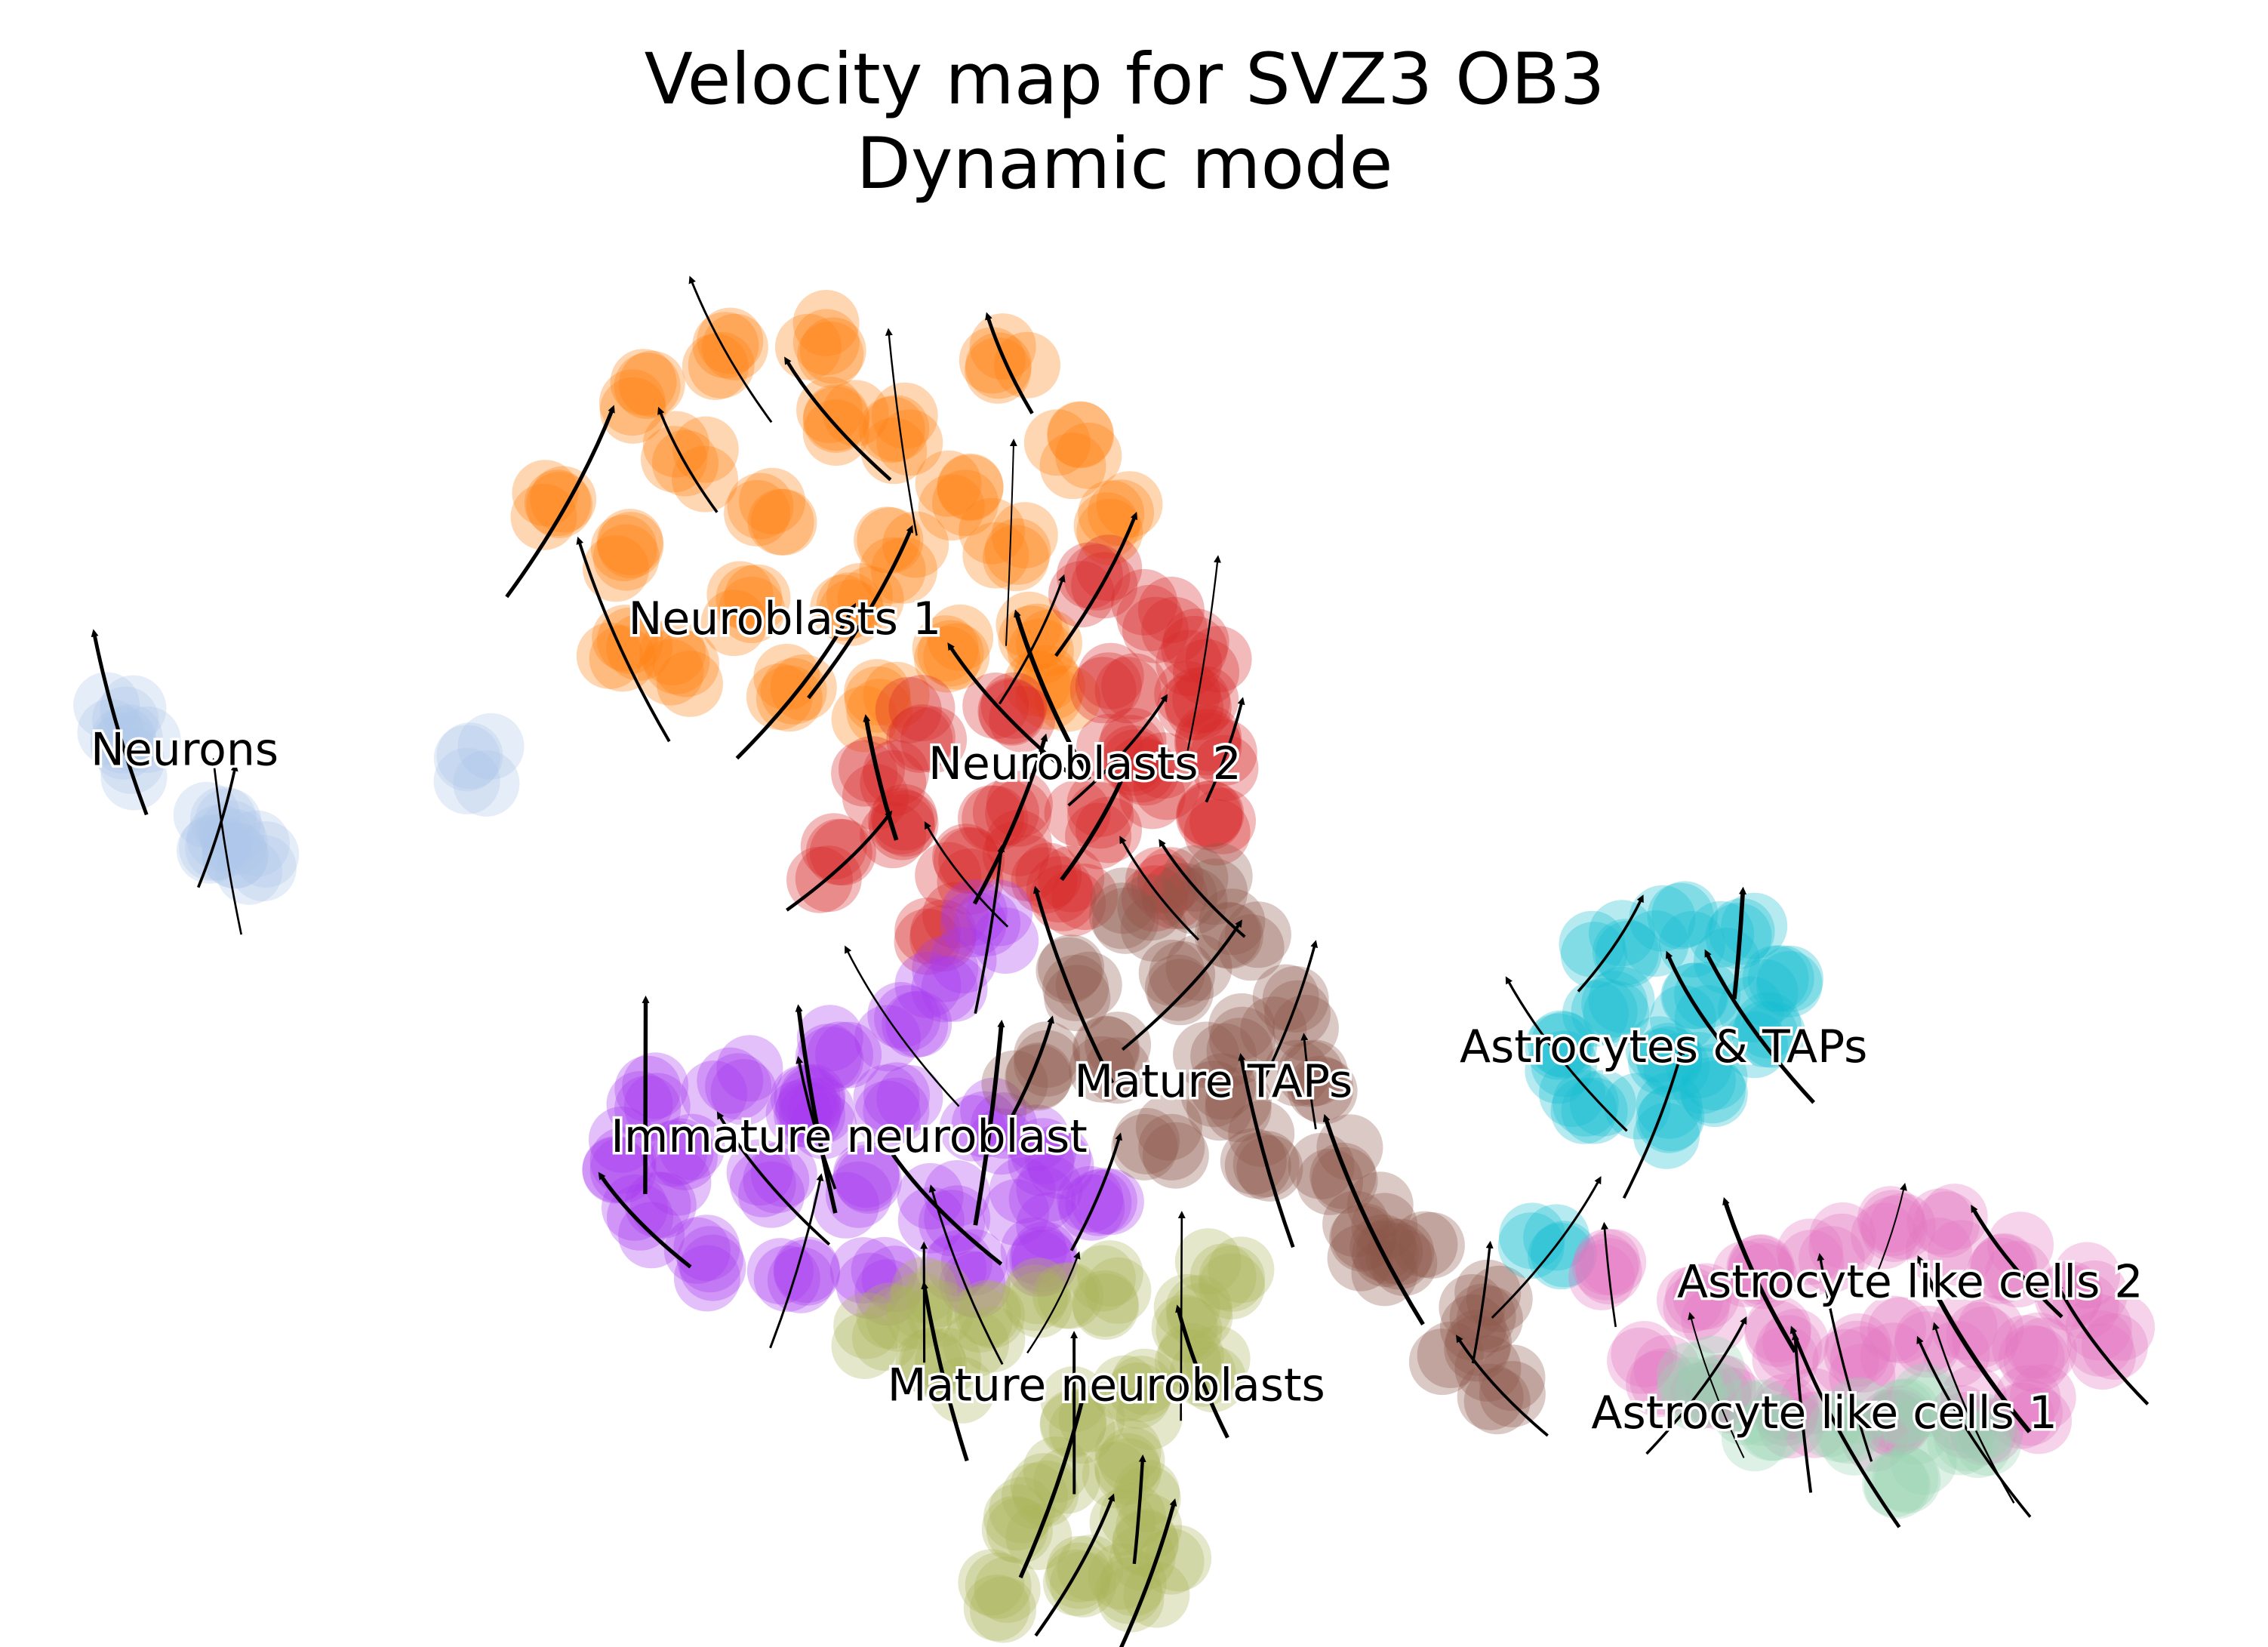 The image size is (2268, 1647). Describe the element at coordinates (1910, 1281) in the screenshot. I see `cluster-label-astrocyte-like-cells-2: Astrocyte like cells 2` at that location.